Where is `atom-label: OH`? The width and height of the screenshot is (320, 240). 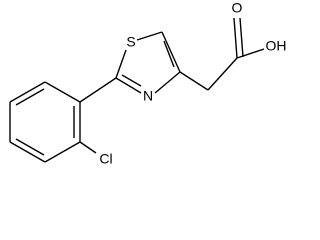
atom-label: OH is located at coordinates (276, 46).